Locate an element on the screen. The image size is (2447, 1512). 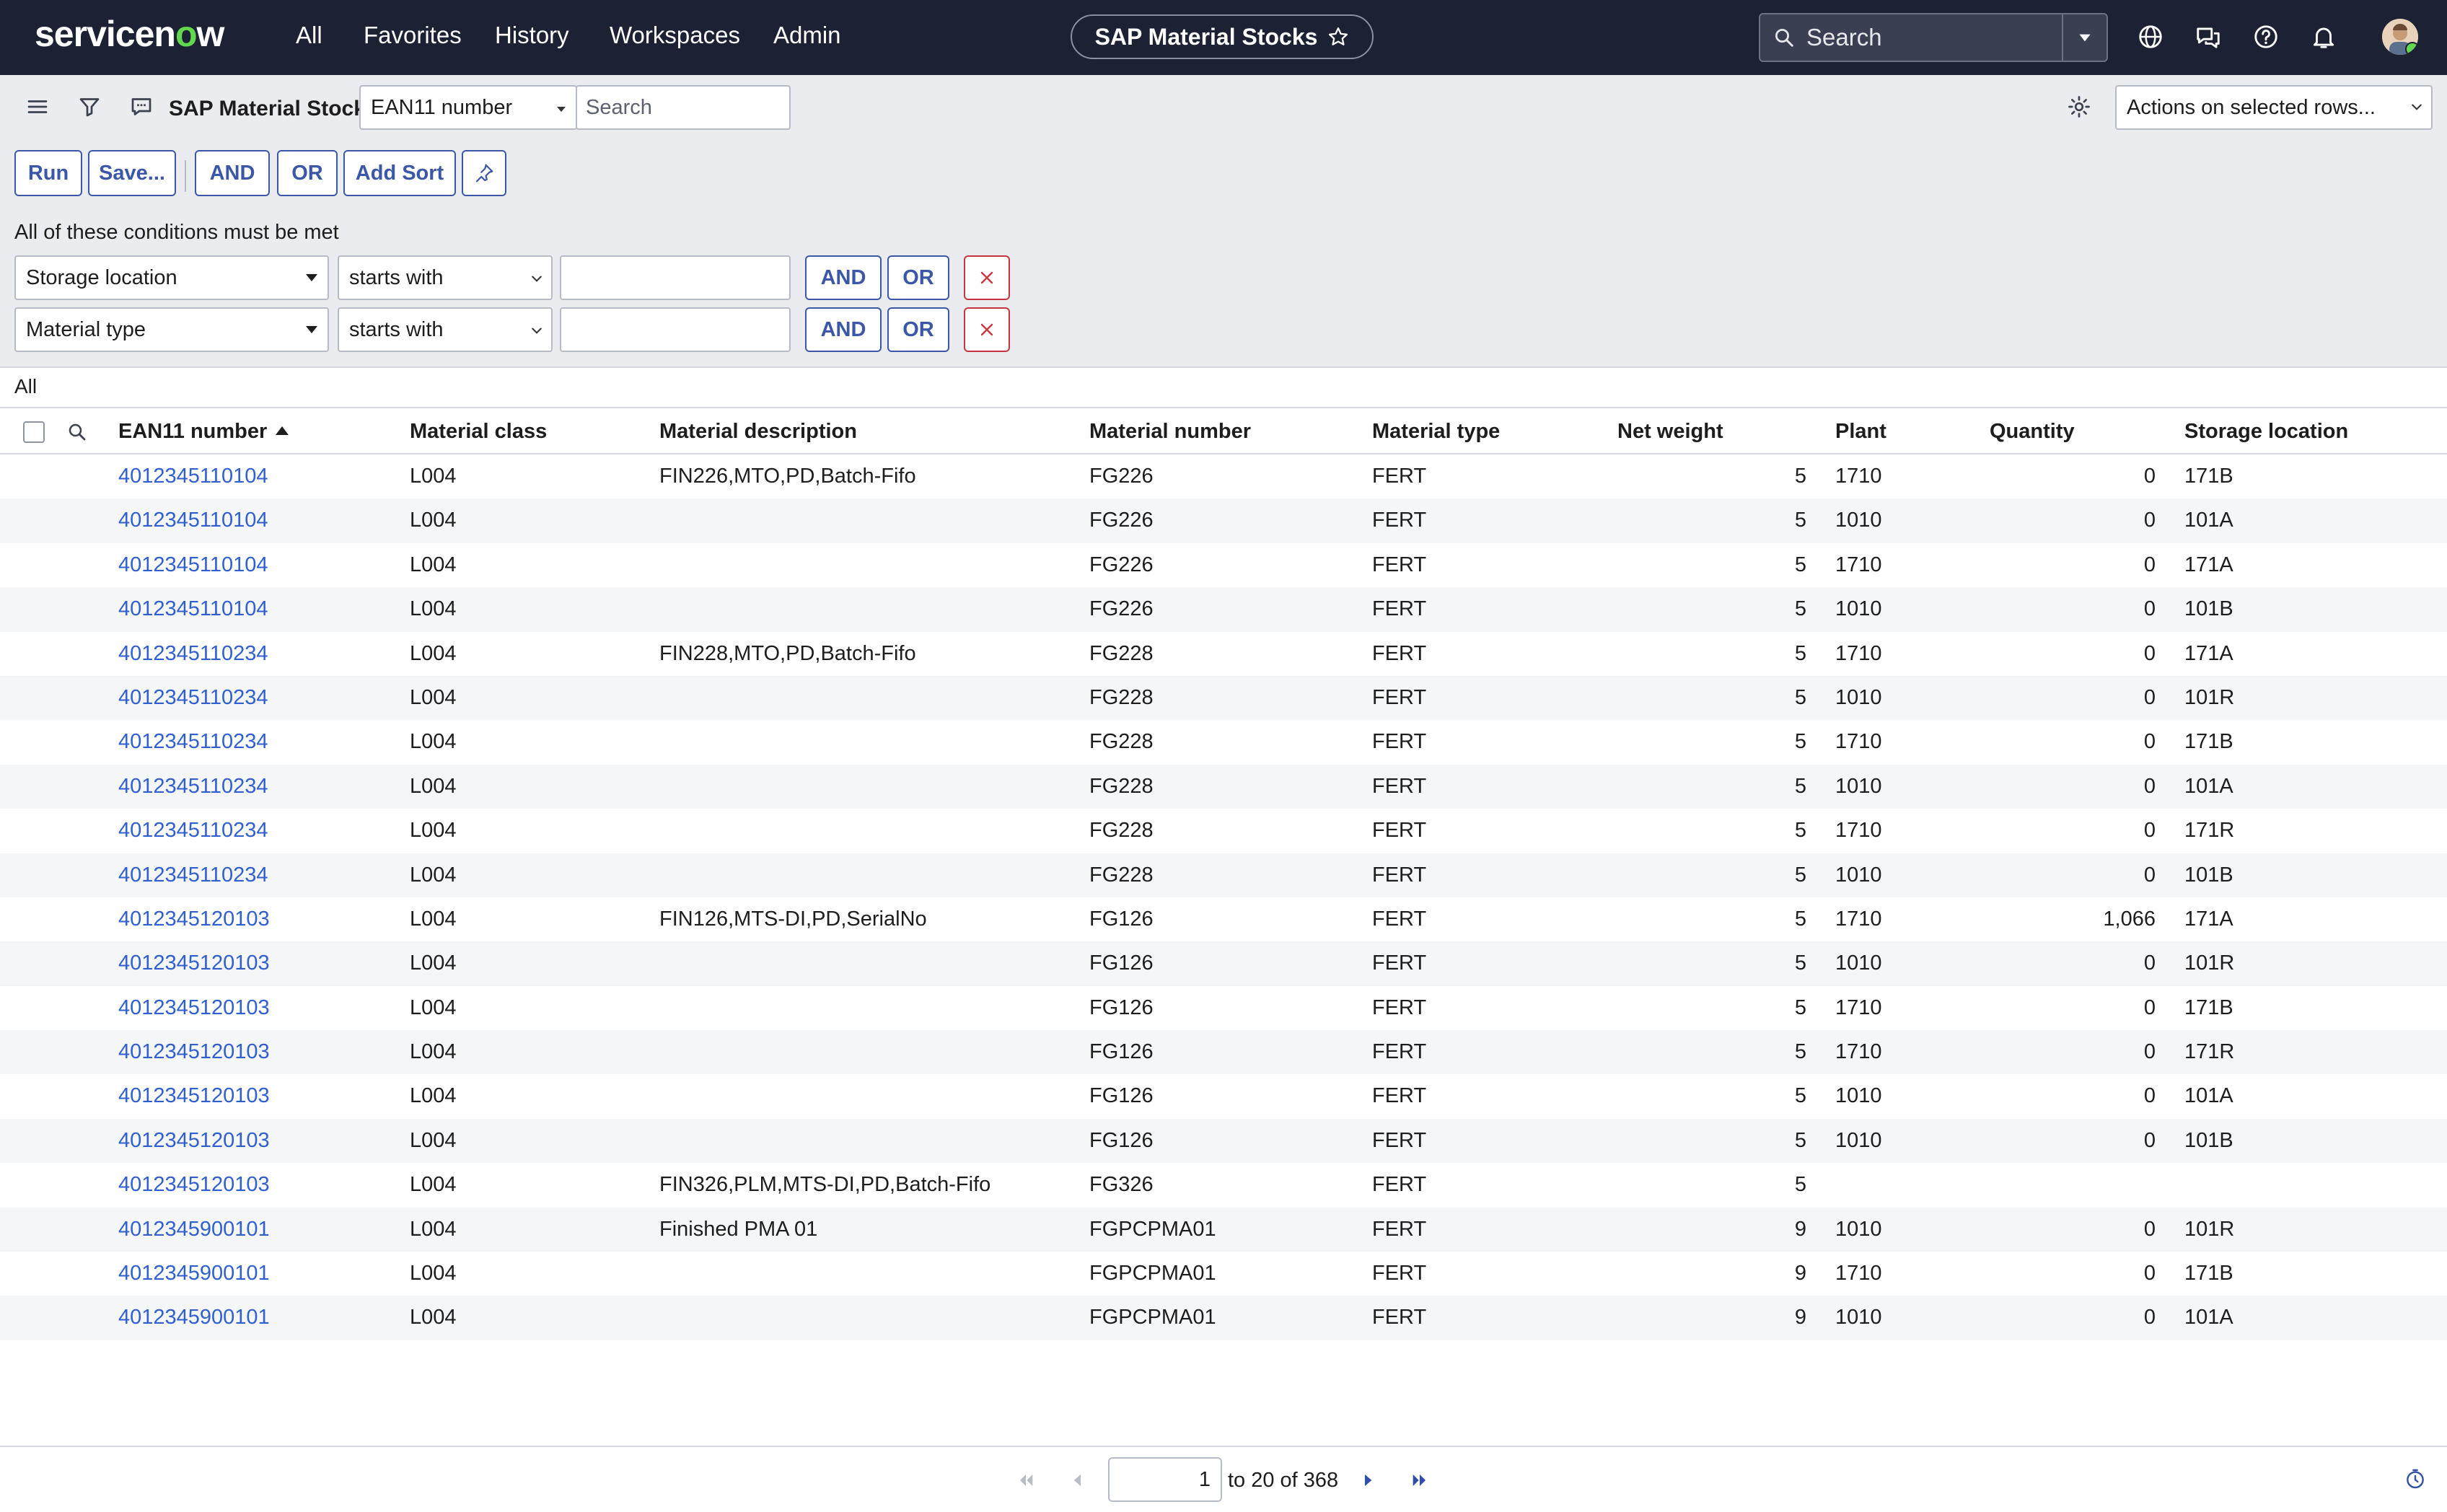
context-title-pill: SAP Material Stocks is located at coordinates (1222, 37).